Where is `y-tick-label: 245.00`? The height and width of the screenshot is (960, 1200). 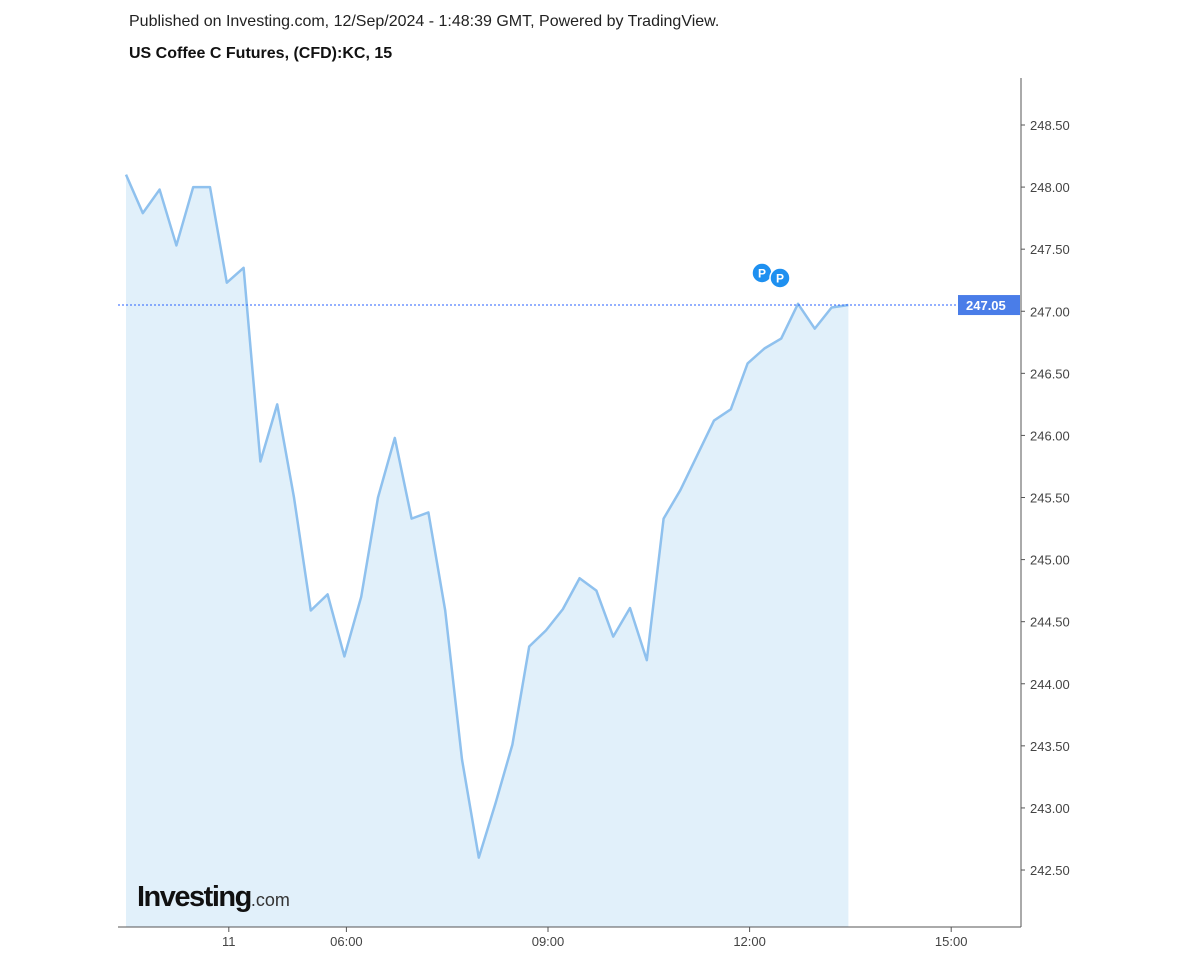 y-tick-label: 245.00 is located at coordinates (1050, 560).